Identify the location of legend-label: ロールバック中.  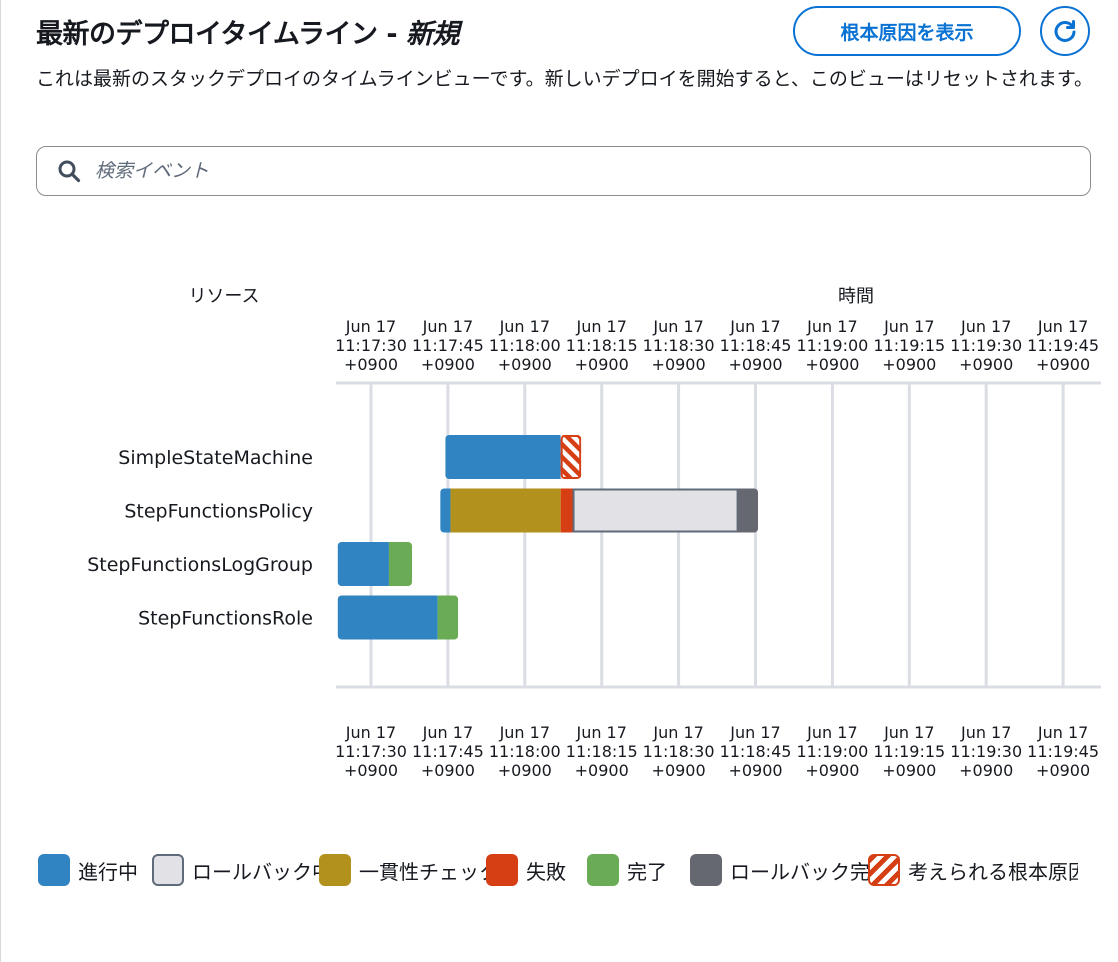
(262, 871).